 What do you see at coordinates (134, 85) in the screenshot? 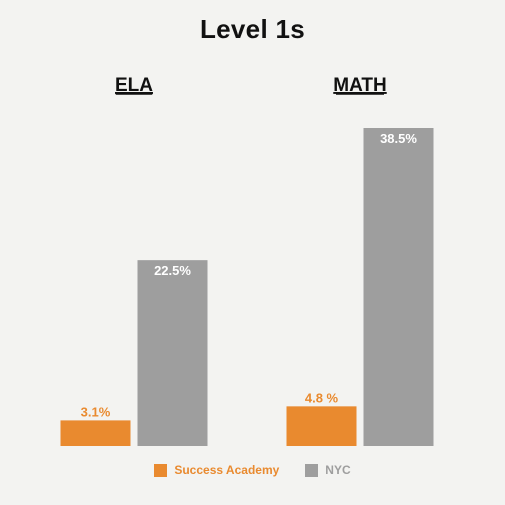
I see `category-label-ela: ELA` at bounding box center [134, 85].